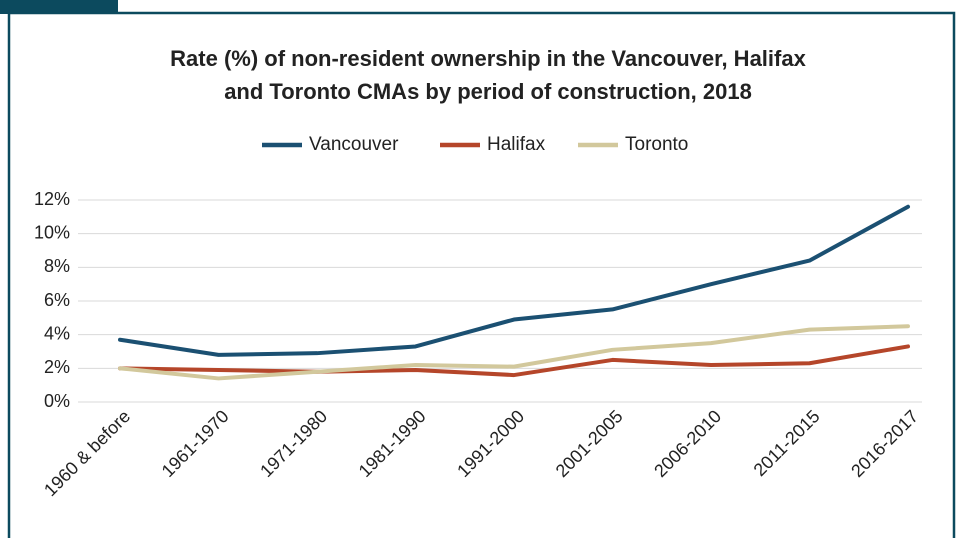  What do you see at coordinates (57, 333) in the screenshot?
I see `y-tick-label: 4%` at bounding box center [57, 333].